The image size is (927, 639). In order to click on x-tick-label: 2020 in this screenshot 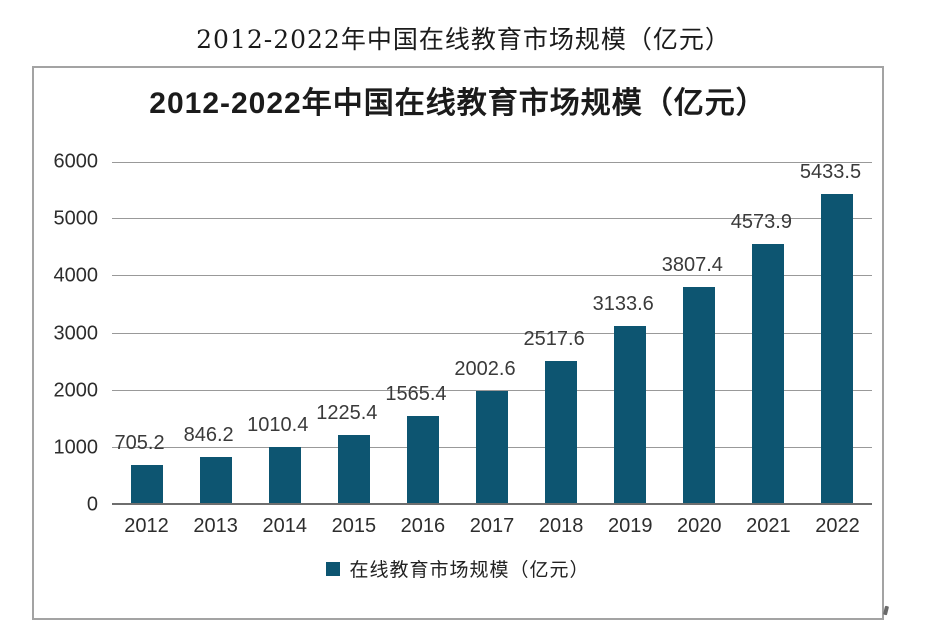, I will do `click(699, 526)`.